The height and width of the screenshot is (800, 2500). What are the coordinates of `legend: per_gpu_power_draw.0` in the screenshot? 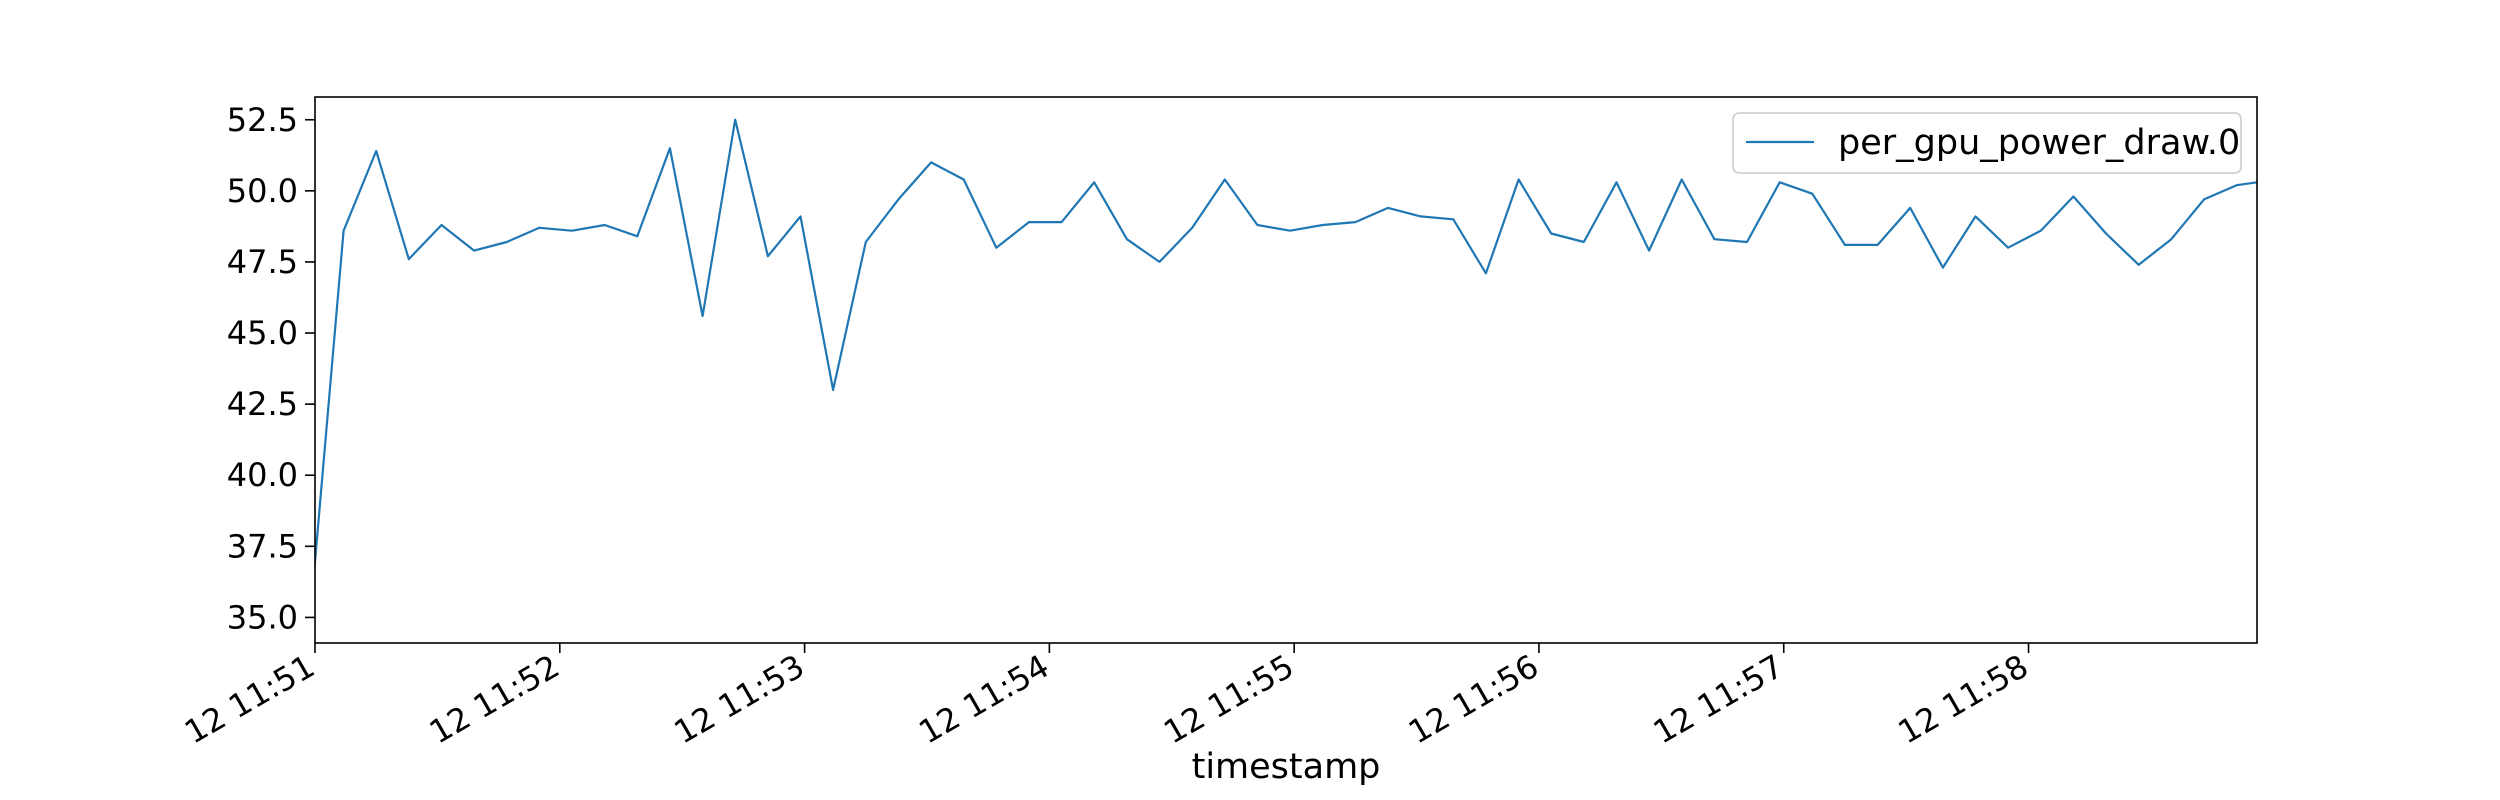 It's located at (1987, 143).